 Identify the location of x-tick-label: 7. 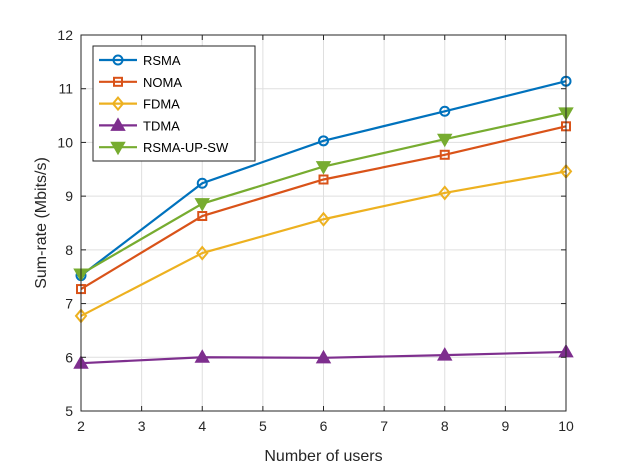
(384, 426).